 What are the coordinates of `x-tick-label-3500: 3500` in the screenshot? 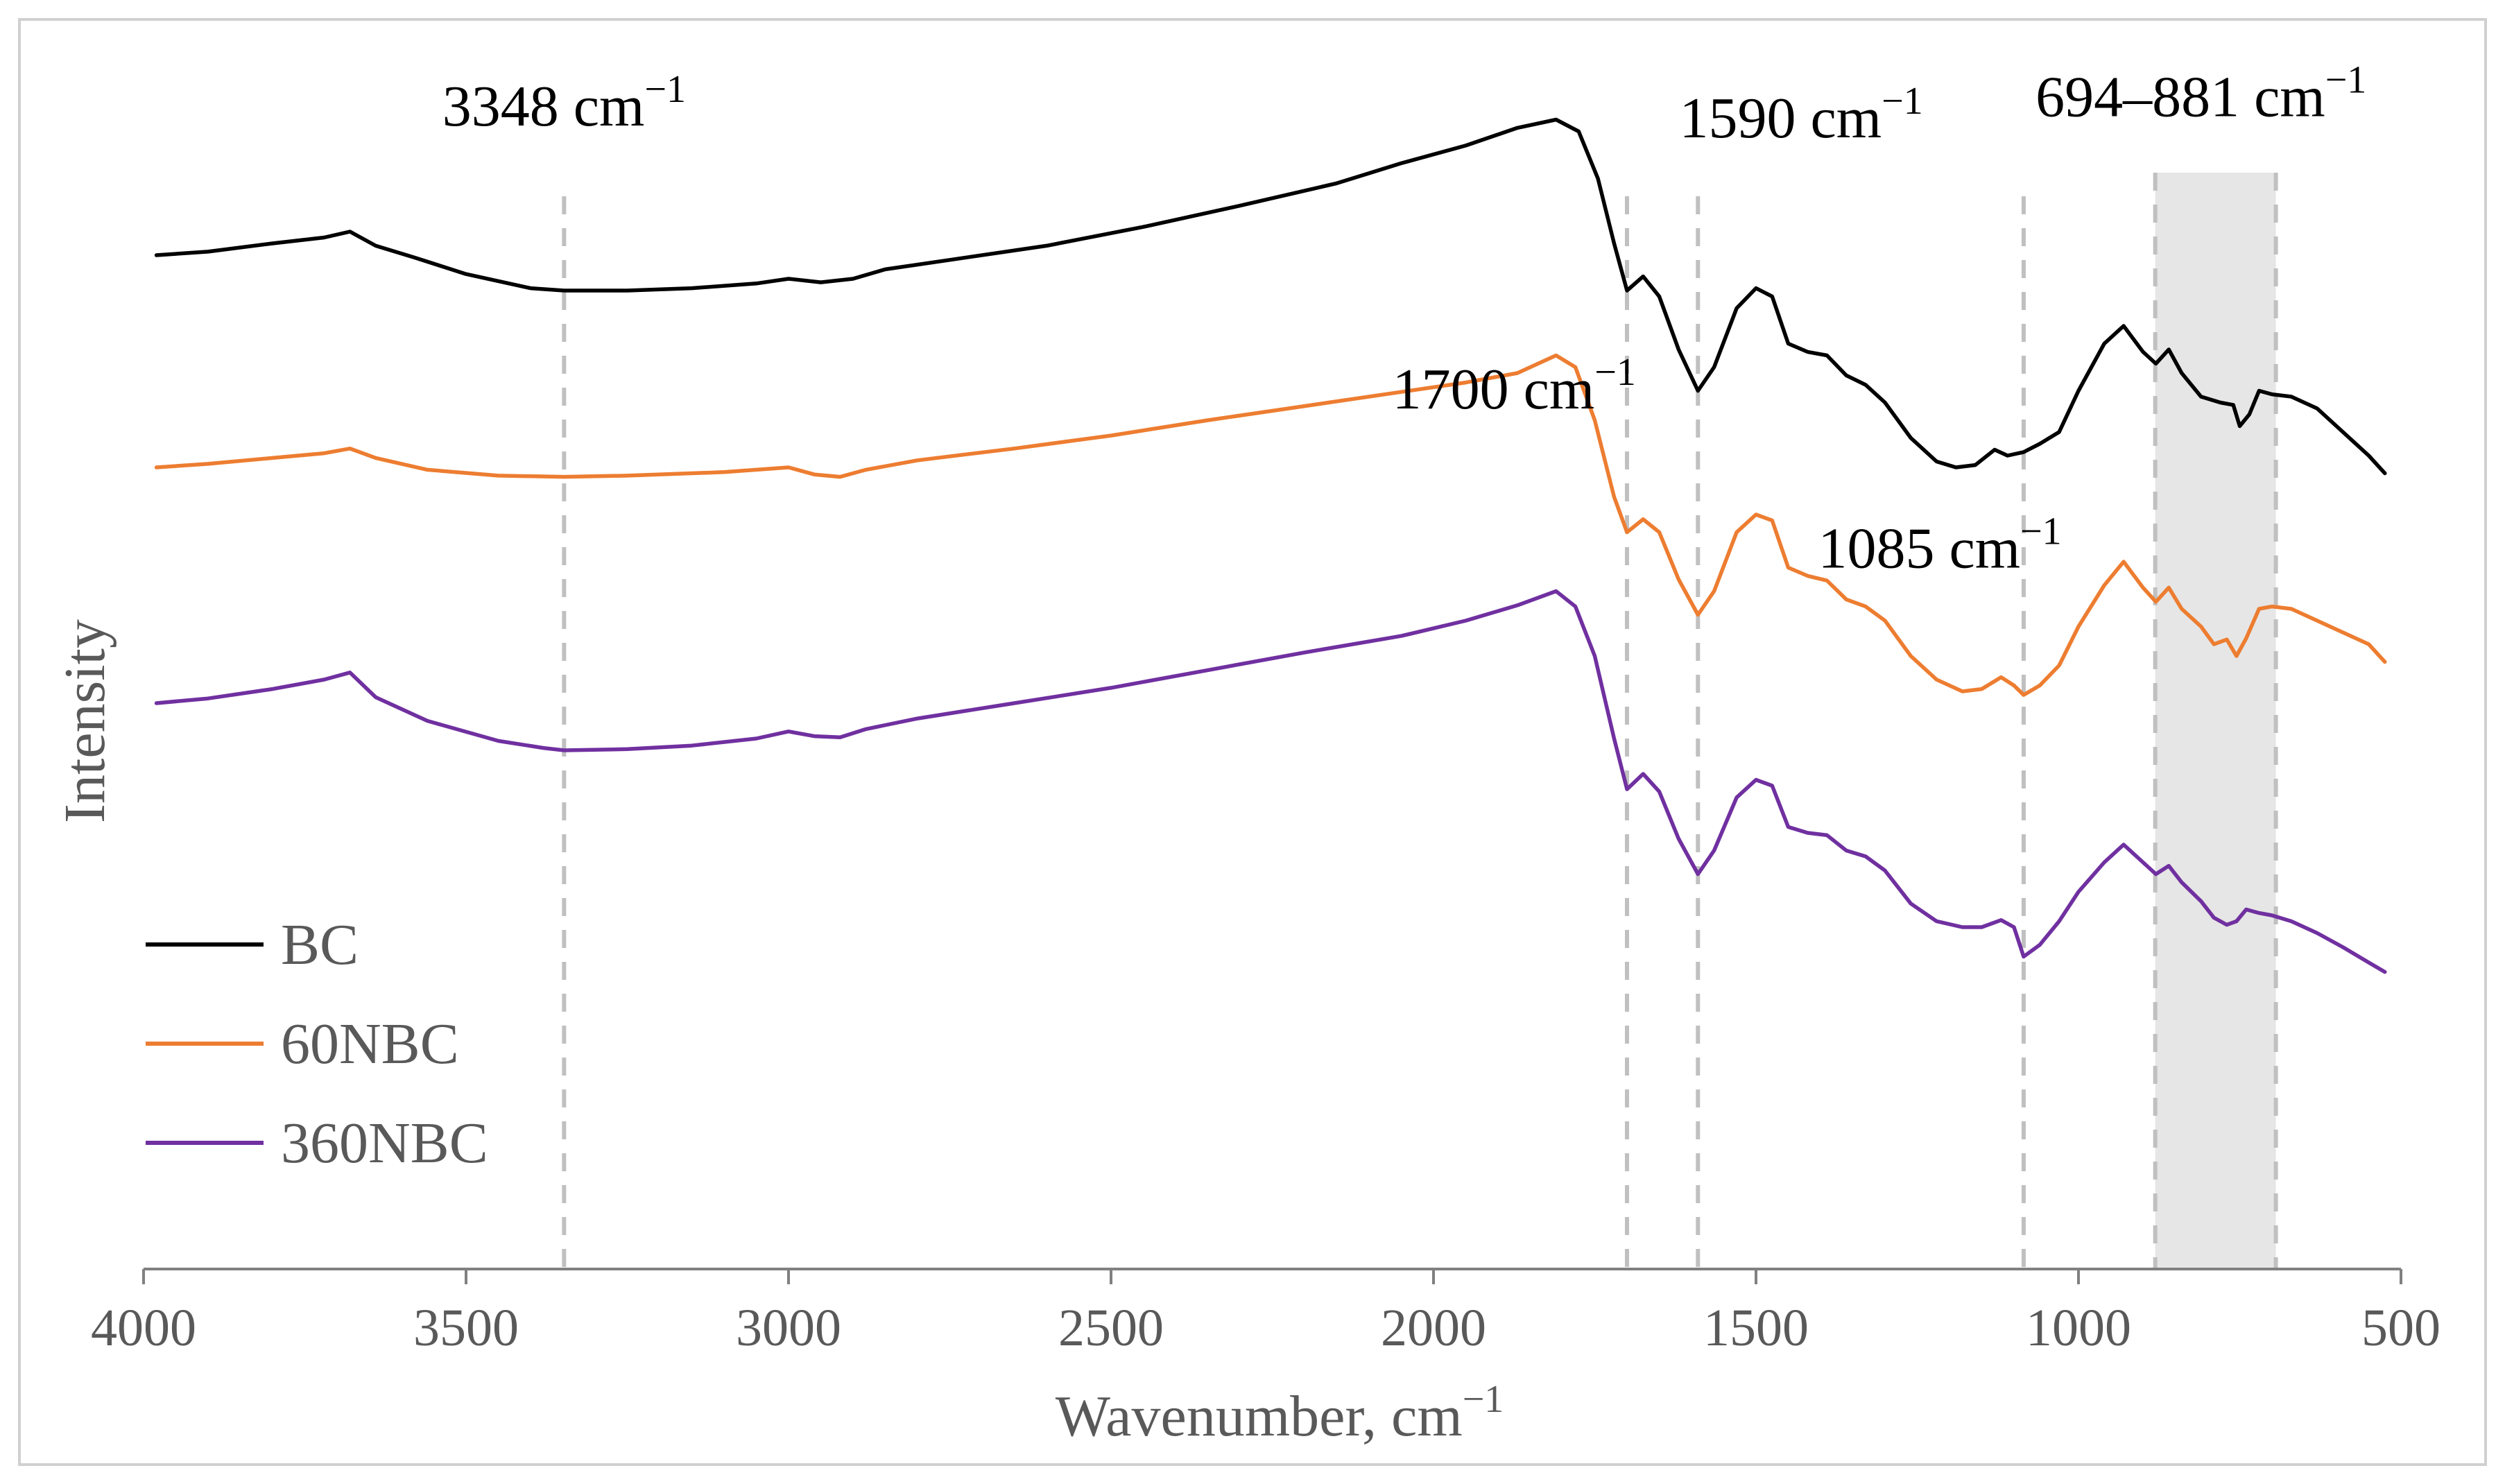 It's located at (466, 1328).